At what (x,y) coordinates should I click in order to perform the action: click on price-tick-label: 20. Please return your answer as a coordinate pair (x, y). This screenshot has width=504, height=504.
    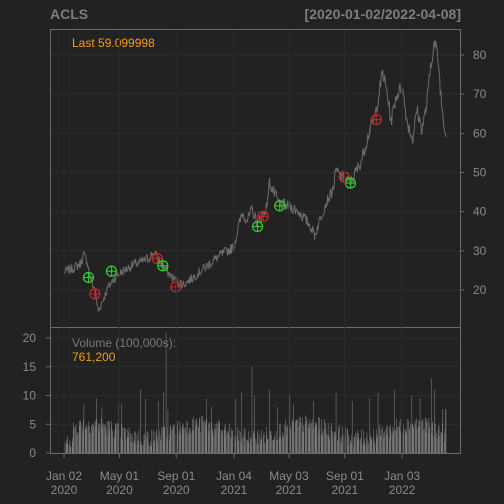
    Looking at the image, I should click on (480, 290).